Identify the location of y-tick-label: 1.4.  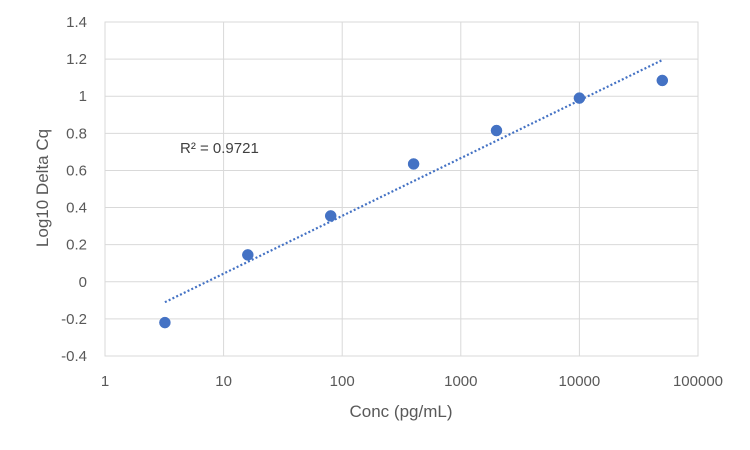
(76, 22).